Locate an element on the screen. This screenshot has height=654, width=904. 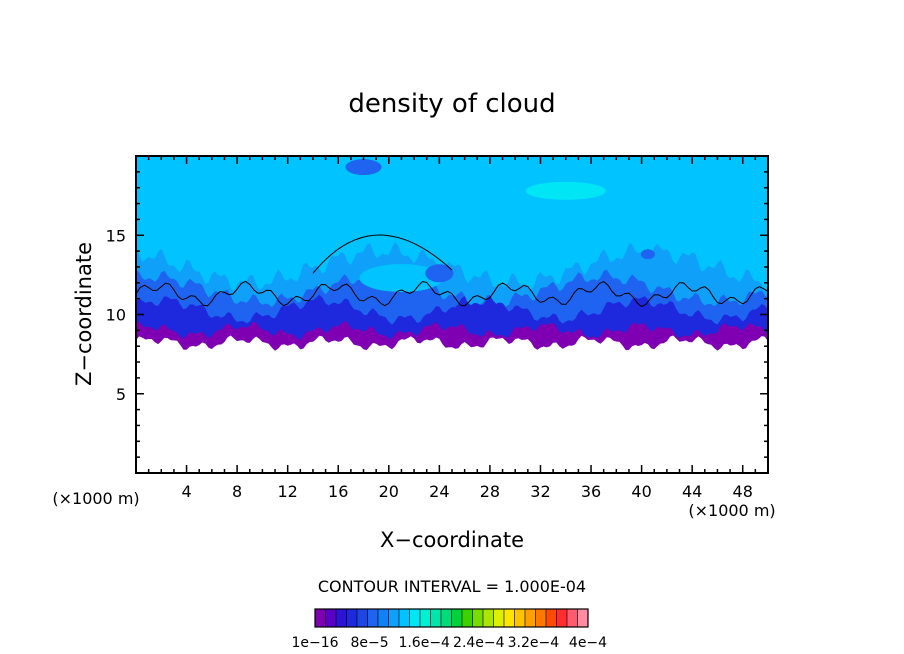
contour-lines is located at coordinates (452, 271).